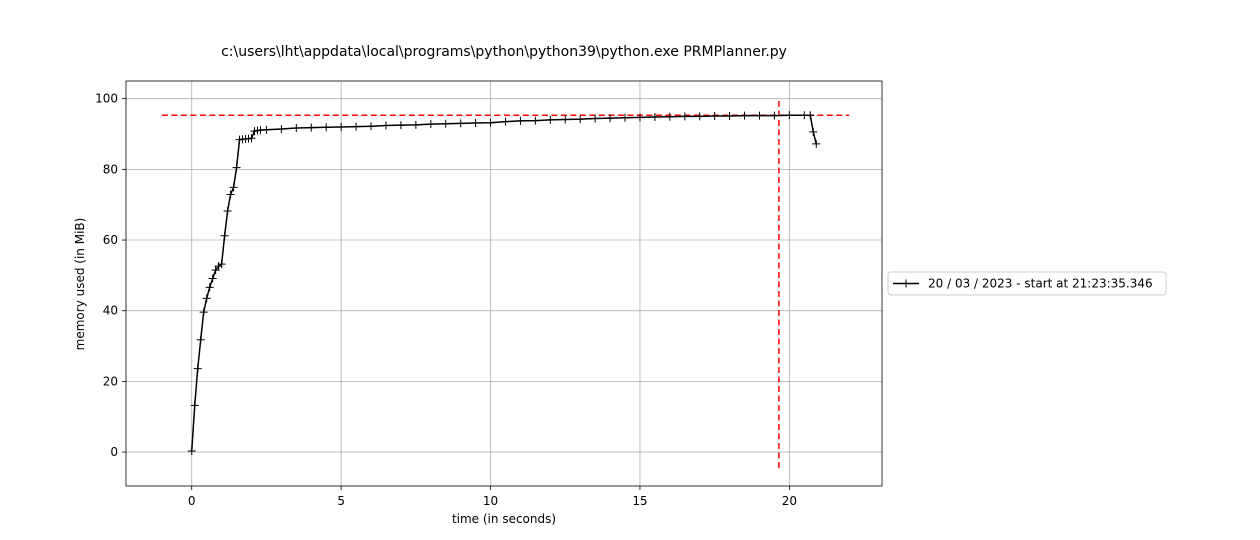  I want to click on legend-box, so click(1027, 283).